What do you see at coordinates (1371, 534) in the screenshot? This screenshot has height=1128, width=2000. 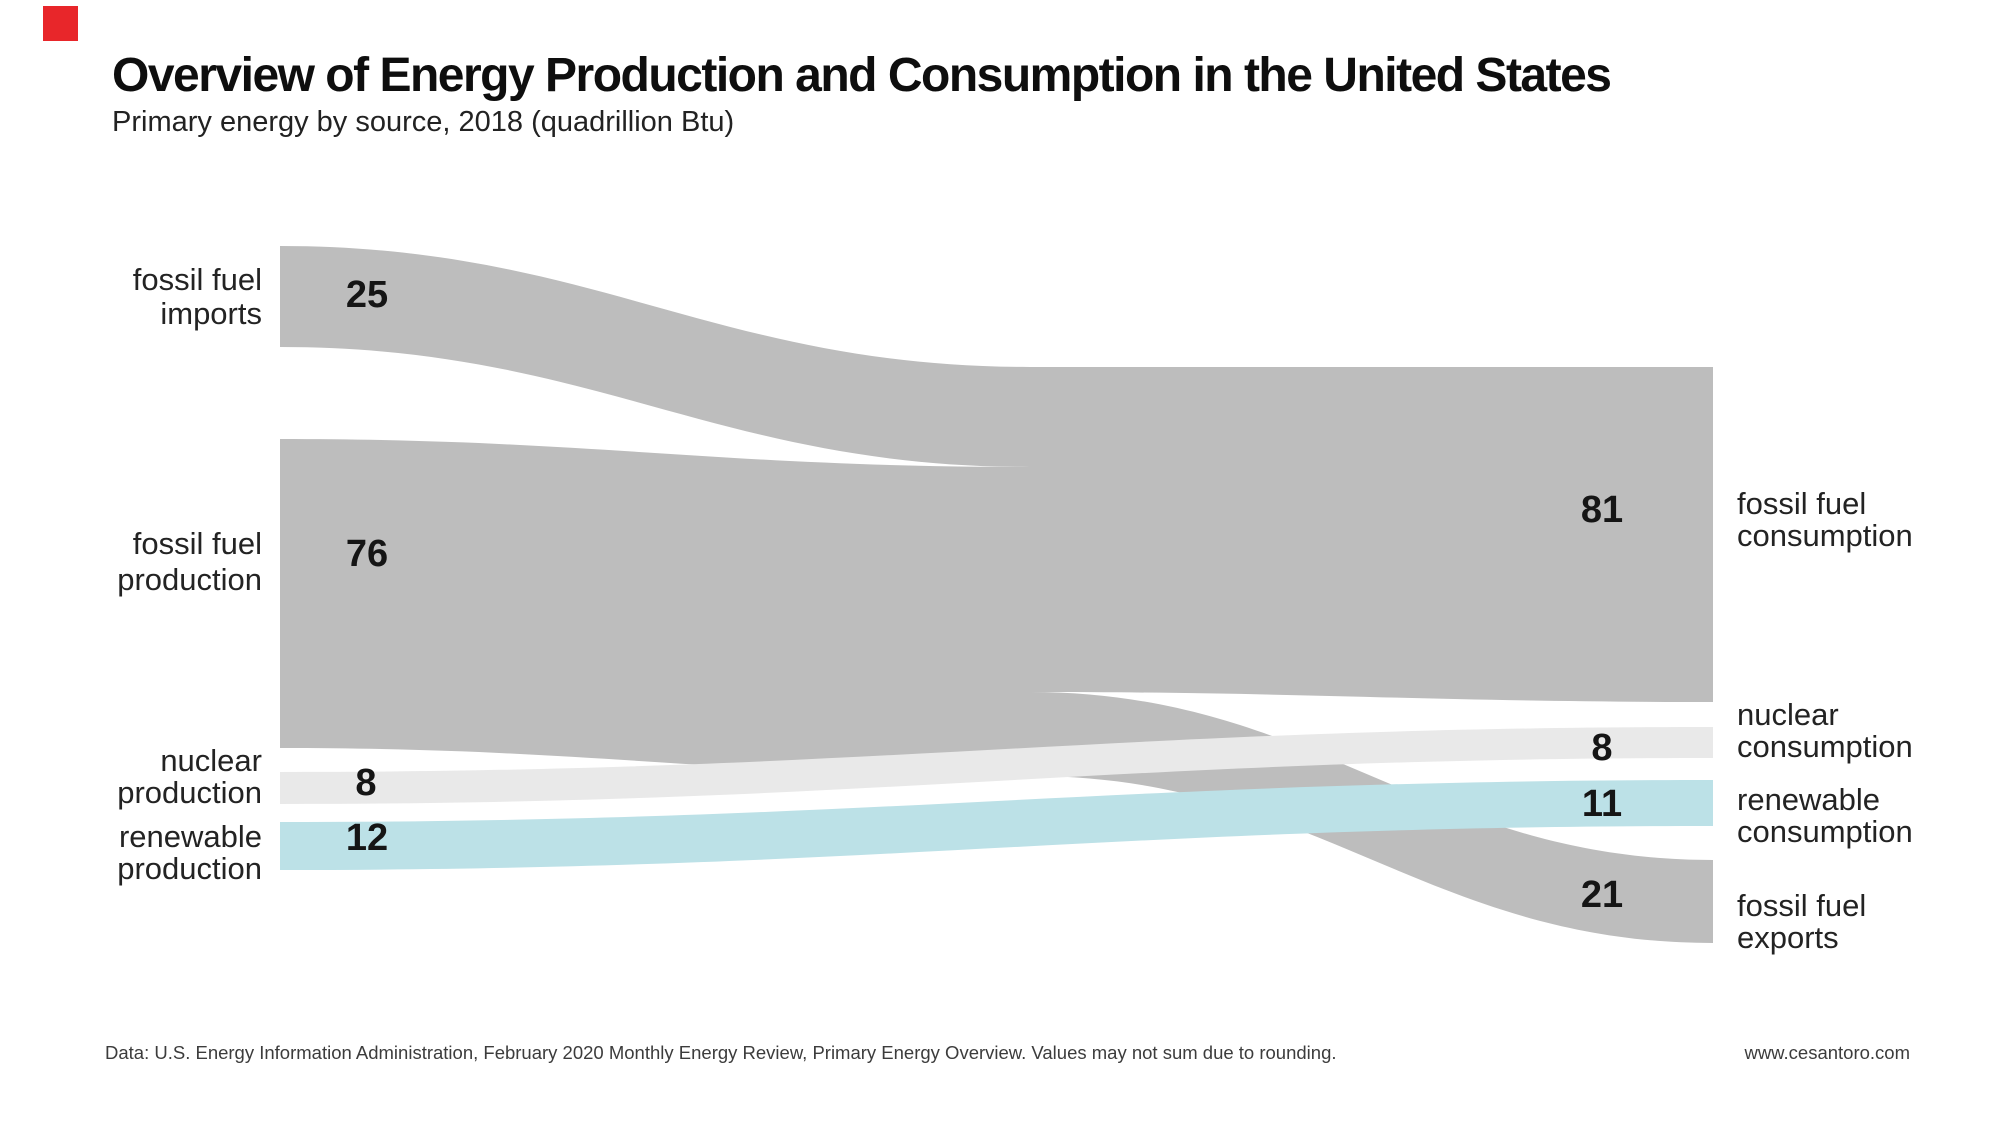 I see `flow-fossil-fuel-consumption` at bounding box center [1371, 534].